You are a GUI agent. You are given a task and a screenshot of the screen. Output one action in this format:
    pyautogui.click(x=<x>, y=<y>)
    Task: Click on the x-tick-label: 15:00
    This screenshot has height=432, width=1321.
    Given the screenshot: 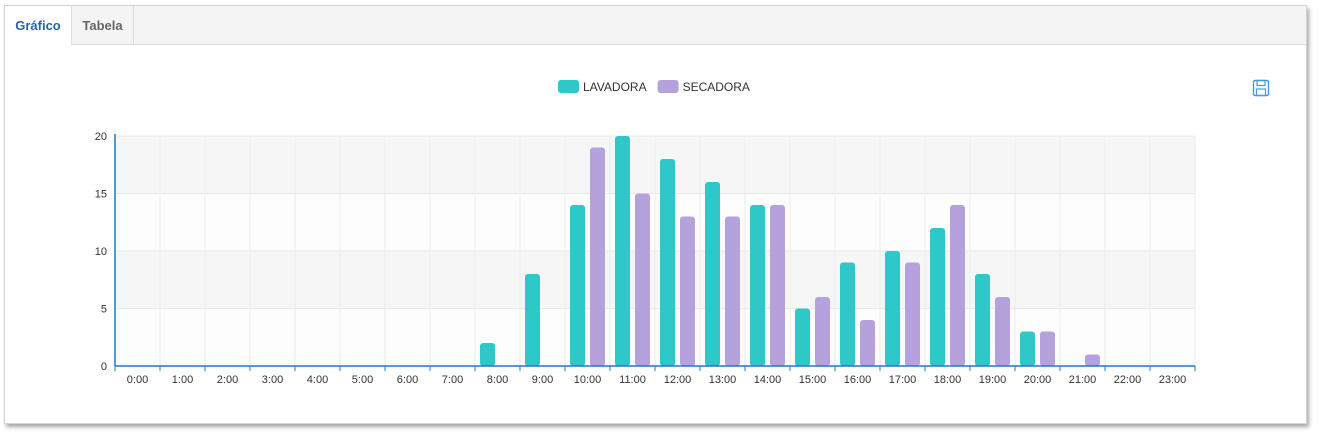 What is the action you would take?
    pyautogui.click(x=813, y=380)
    